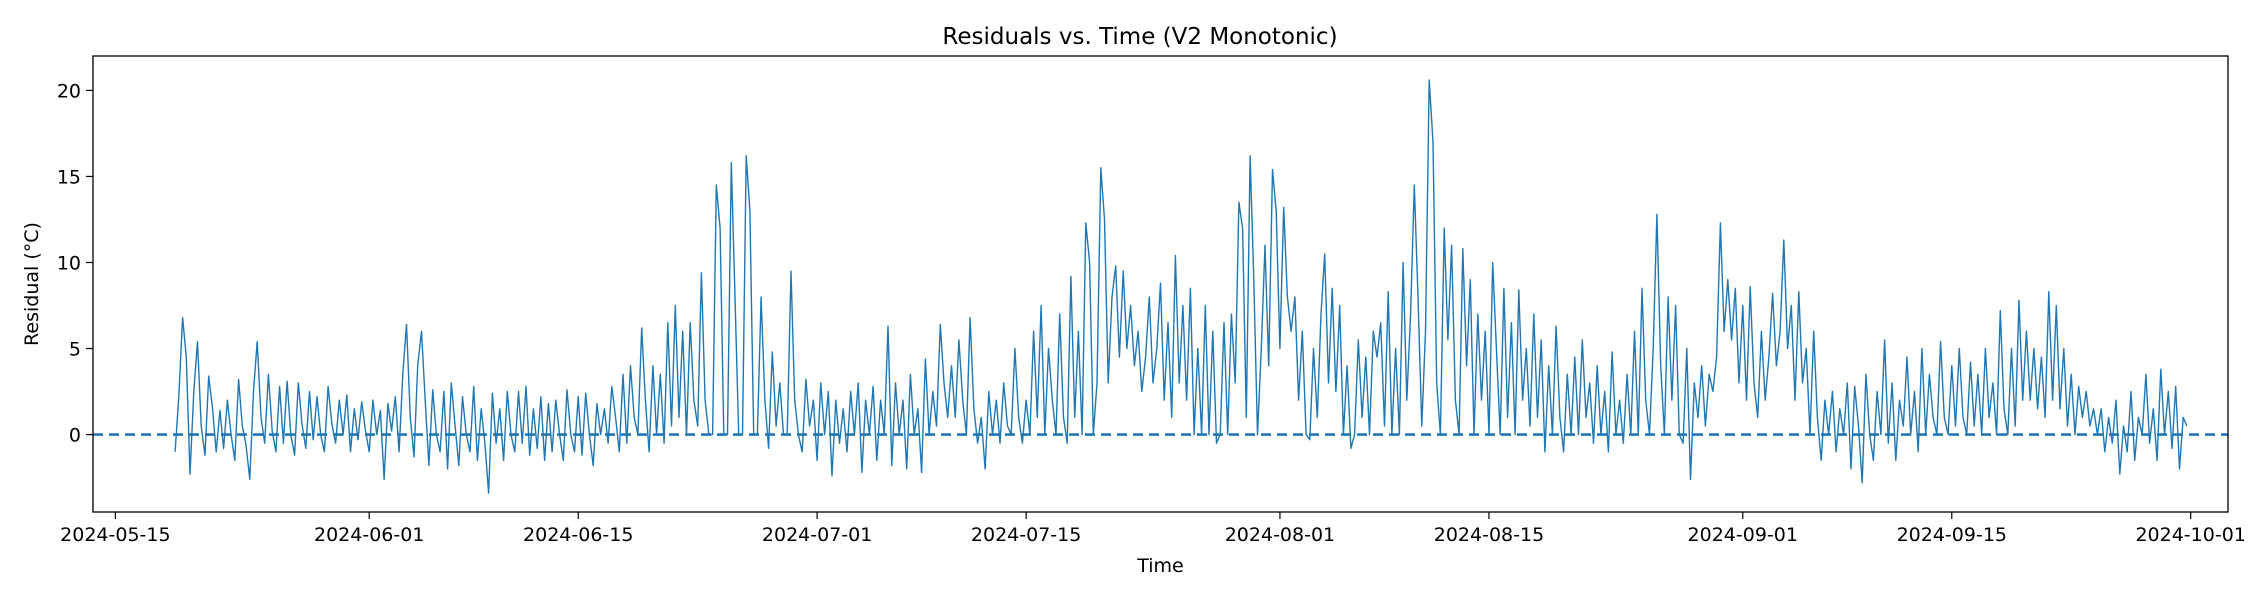 This screenshot has width=2250, height=600. I want to click on chart-title: Residuals vs. Time (V2 Monotonic), so click(1139, 37).